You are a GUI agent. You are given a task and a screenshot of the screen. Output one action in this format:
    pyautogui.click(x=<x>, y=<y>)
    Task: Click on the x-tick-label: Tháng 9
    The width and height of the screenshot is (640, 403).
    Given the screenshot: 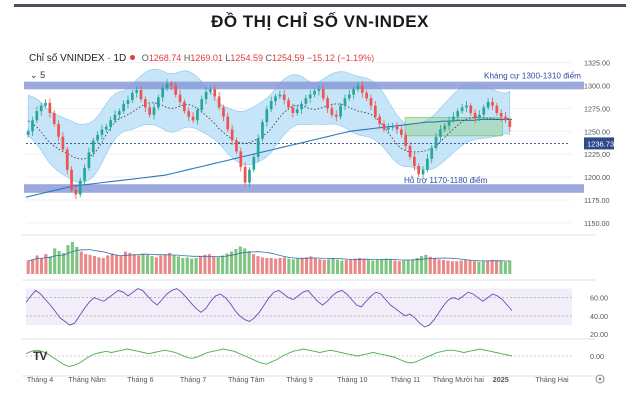 What is the action you would take?
    pyautogui.click(x=299, y=379)
    